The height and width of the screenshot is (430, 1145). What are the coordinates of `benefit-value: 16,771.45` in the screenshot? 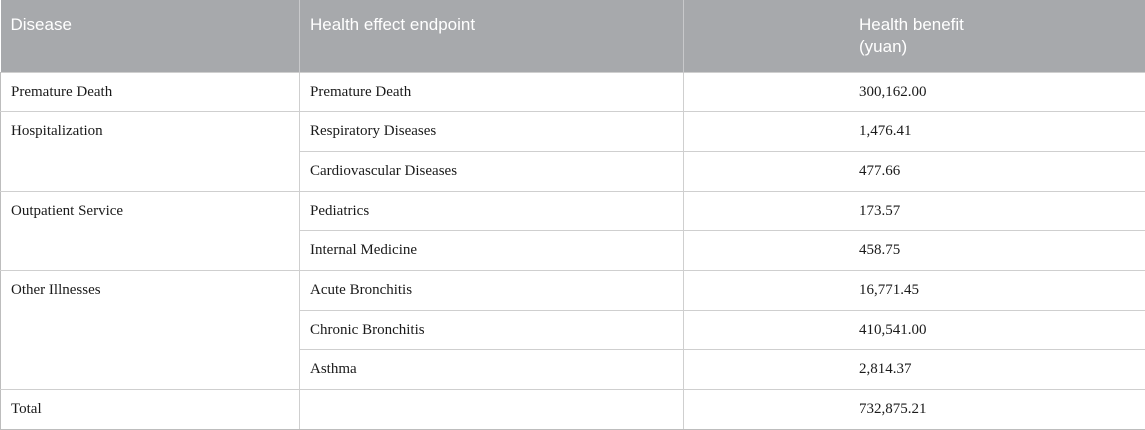 It's located at (889, 289).